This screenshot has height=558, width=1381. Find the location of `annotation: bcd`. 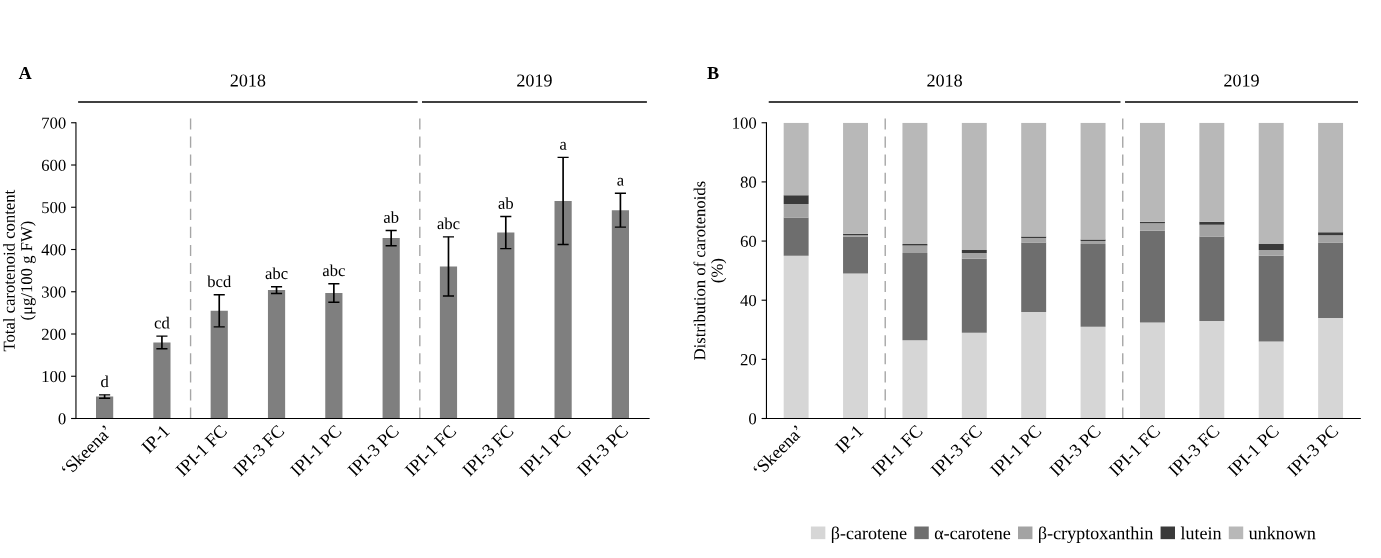

annotation: bcd is located at coordinates (219, 281).